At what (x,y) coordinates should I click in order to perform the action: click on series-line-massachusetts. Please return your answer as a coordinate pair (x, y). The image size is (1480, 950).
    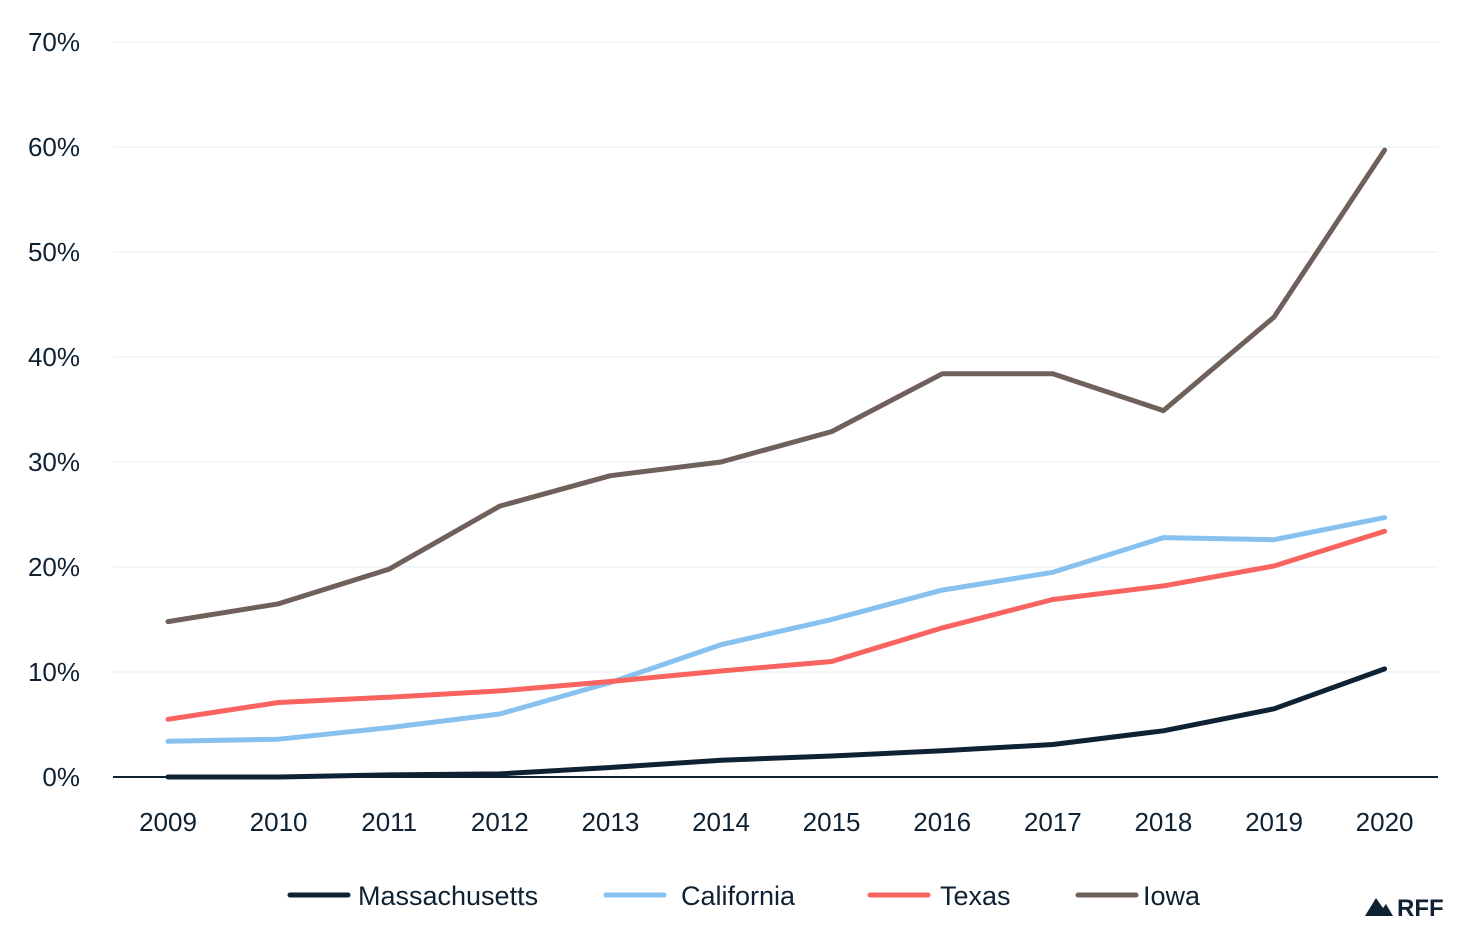
    Looking at the image, I should click on (776, 723).